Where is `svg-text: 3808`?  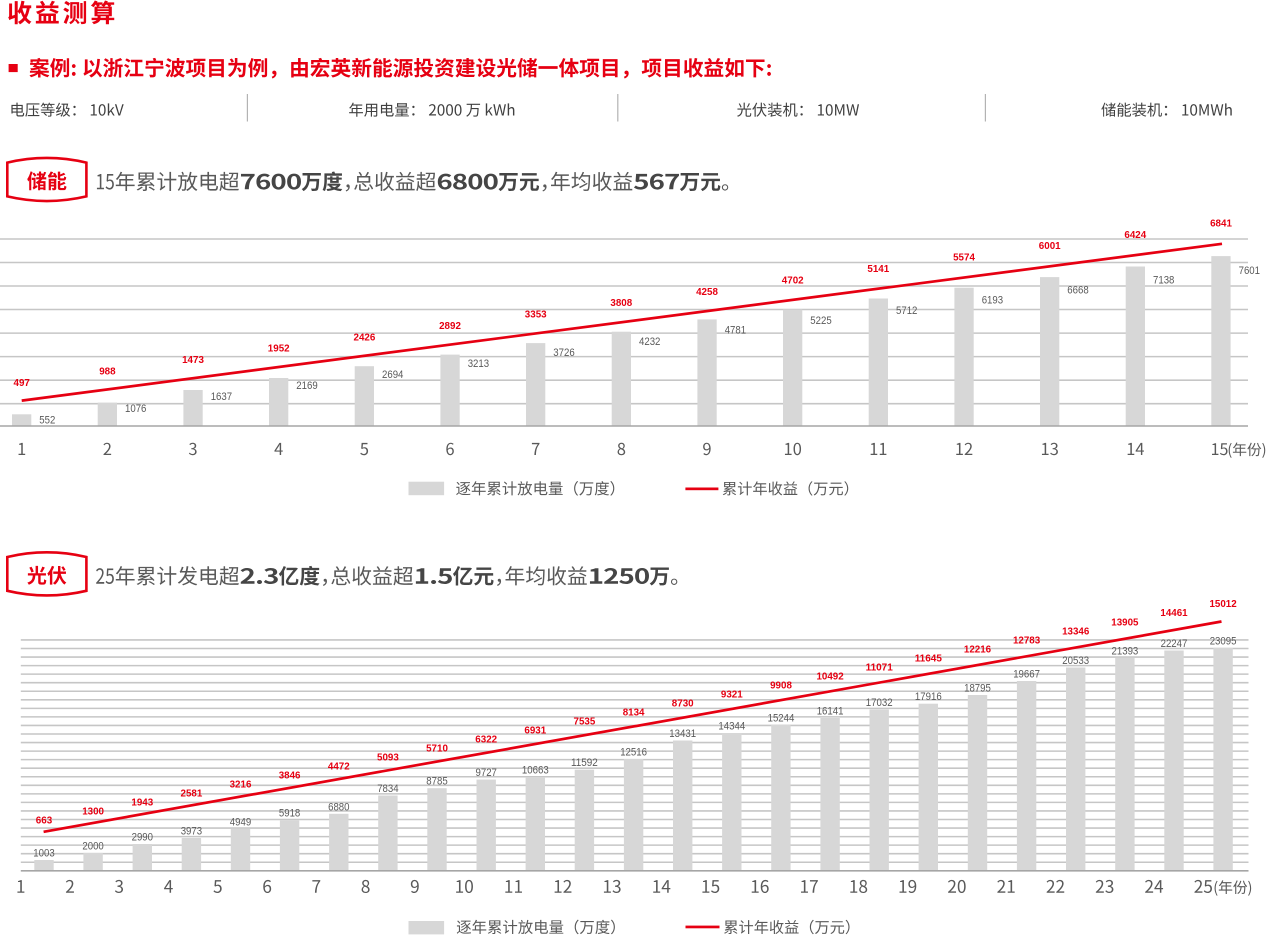 svg-text: 3808 is located at coordinates (621, 303).